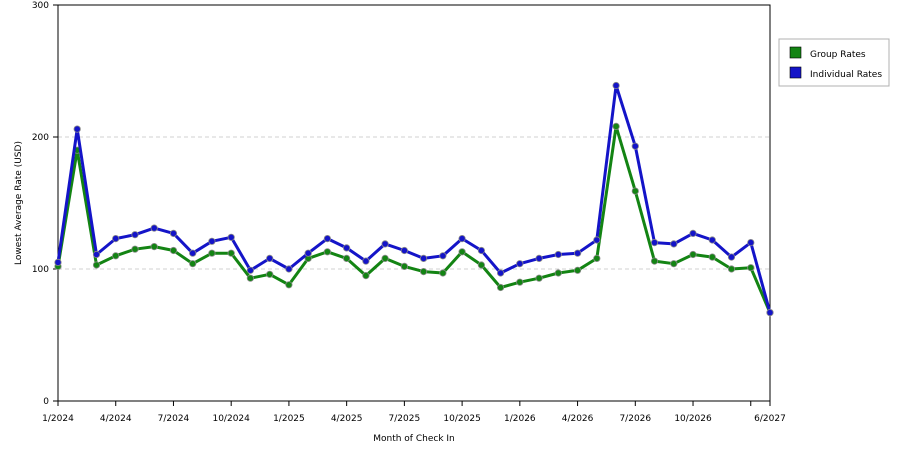 Image resolution: width=900 pixels, height=454 pixels. Describe the element at coordinates (58, 419) in the screenshot. I see `x-tick-label: 1/2024` at that location.